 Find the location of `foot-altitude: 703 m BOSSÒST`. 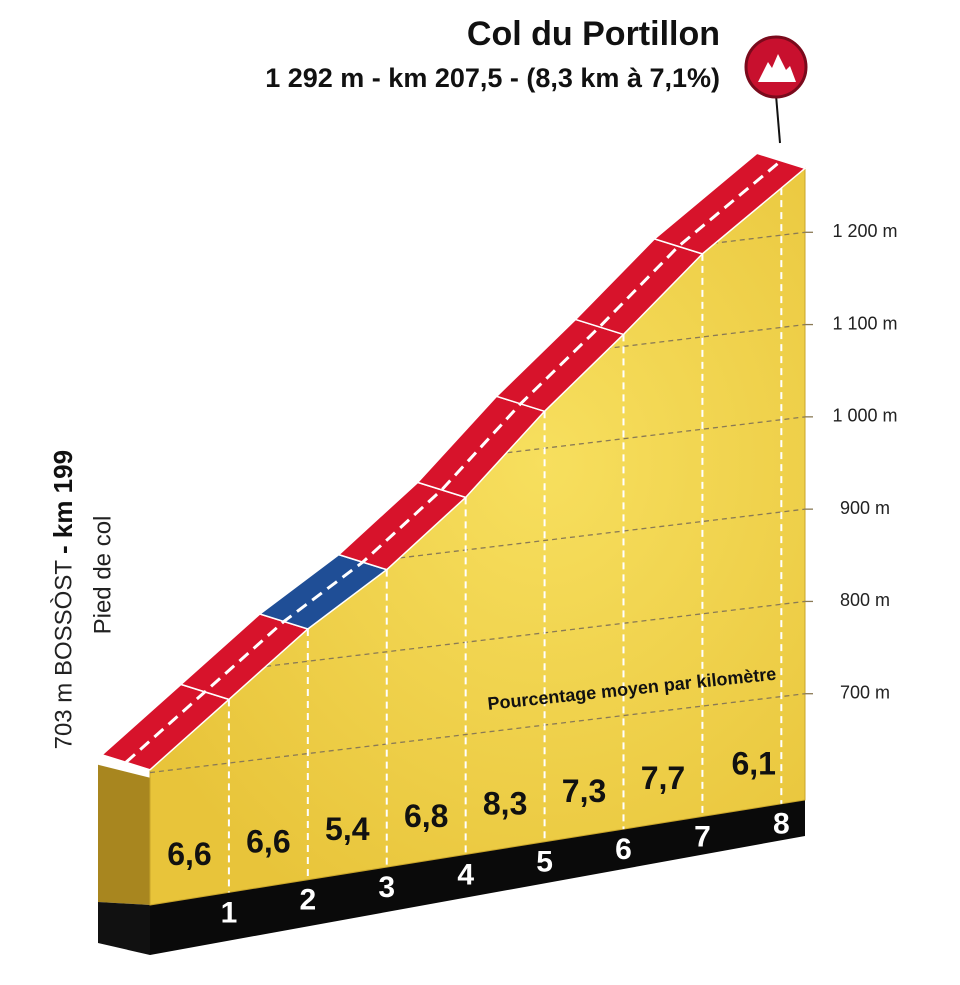

foot-altitude: 703 m BOSSÒST is located at coordinates (63, 655).